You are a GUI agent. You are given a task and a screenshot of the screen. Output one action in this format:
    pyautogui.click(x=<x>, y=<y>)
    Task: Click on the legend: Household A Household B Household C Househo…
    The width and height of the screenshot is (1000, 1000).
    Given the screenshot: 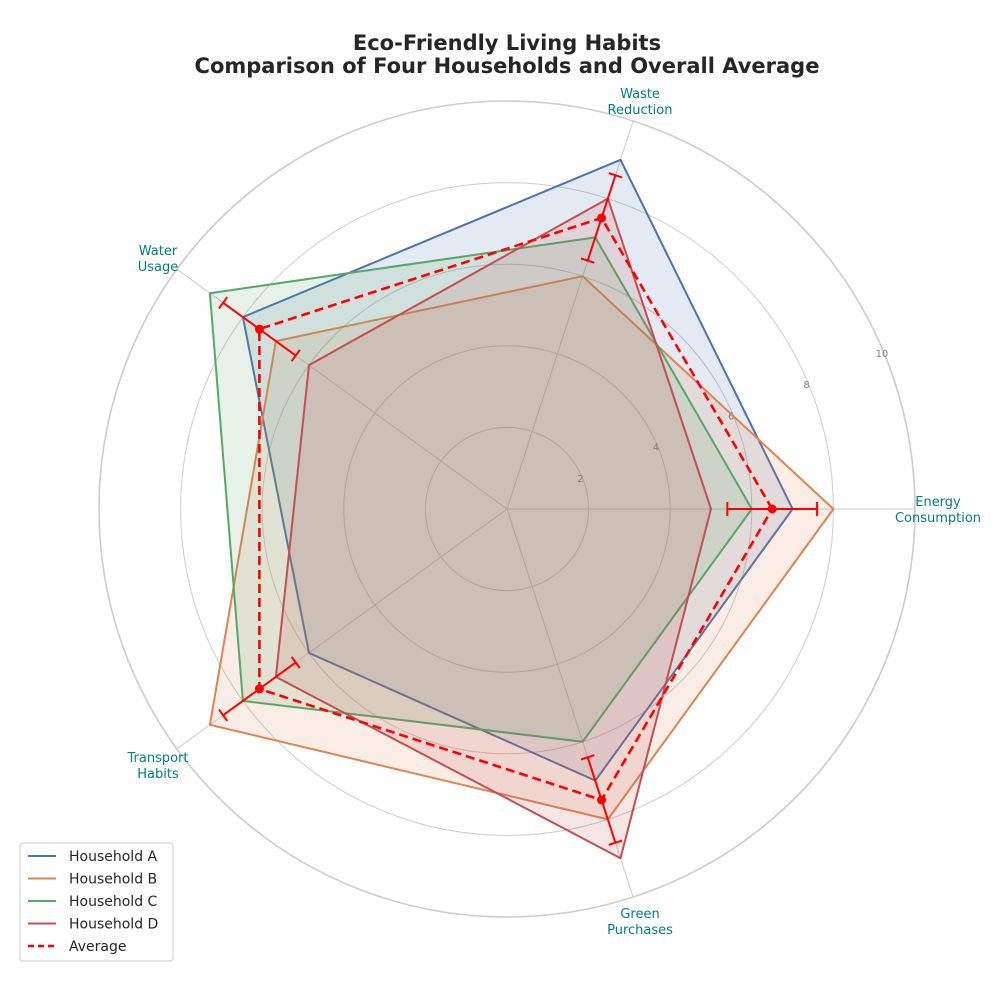 What is the action you would take?
    pyautogui.click(x=96, y=902)
    